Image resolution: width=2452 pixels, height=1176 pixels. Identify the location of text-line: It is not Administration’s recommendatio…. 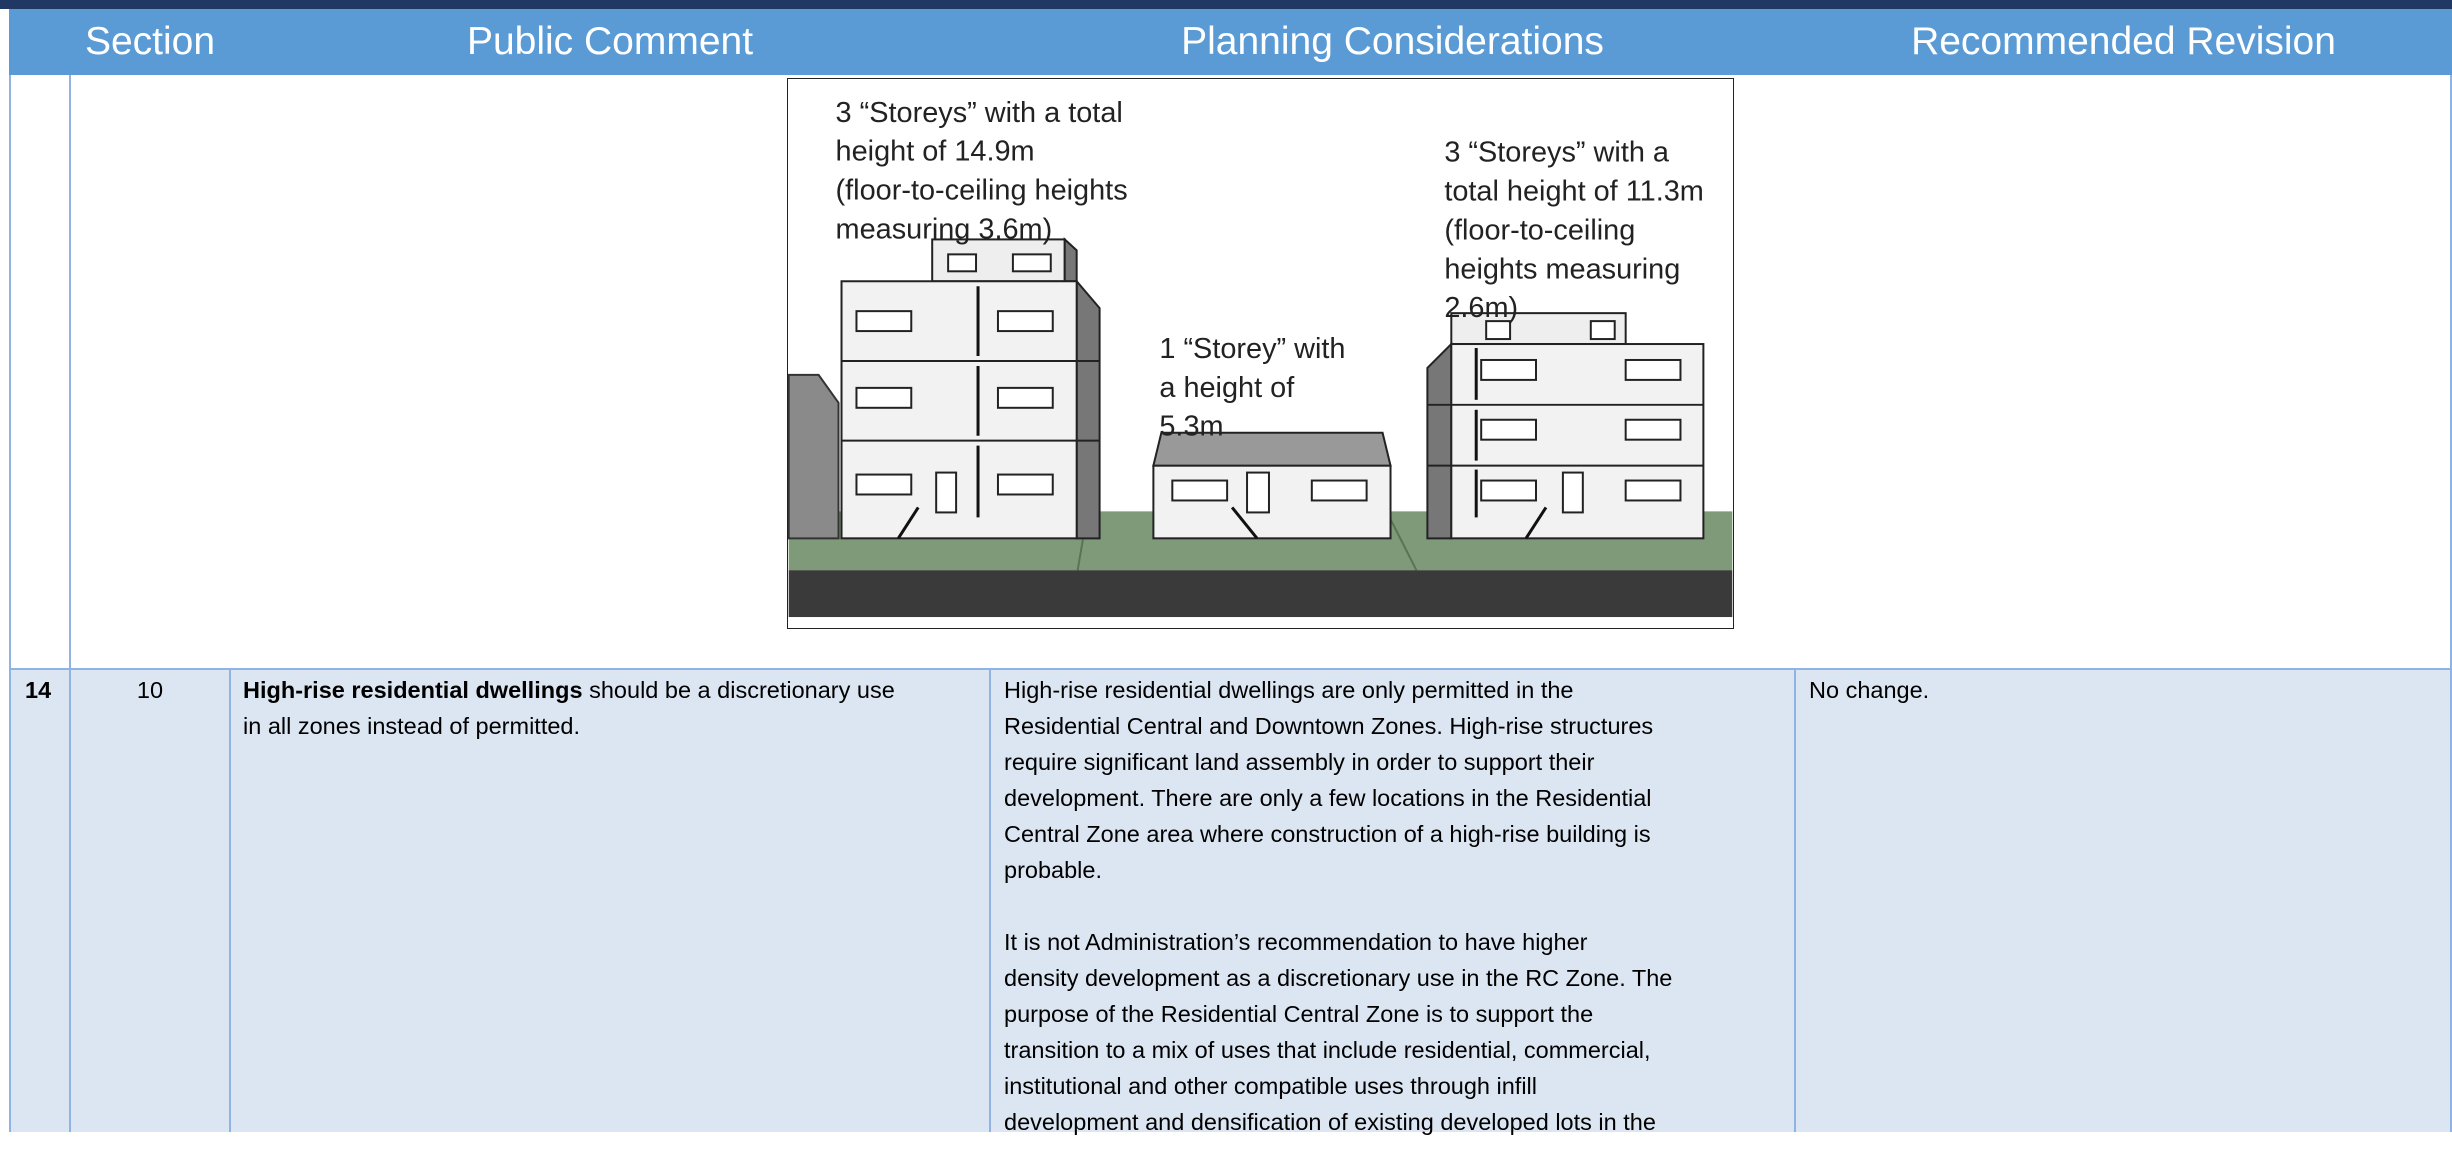
(1296, 942).